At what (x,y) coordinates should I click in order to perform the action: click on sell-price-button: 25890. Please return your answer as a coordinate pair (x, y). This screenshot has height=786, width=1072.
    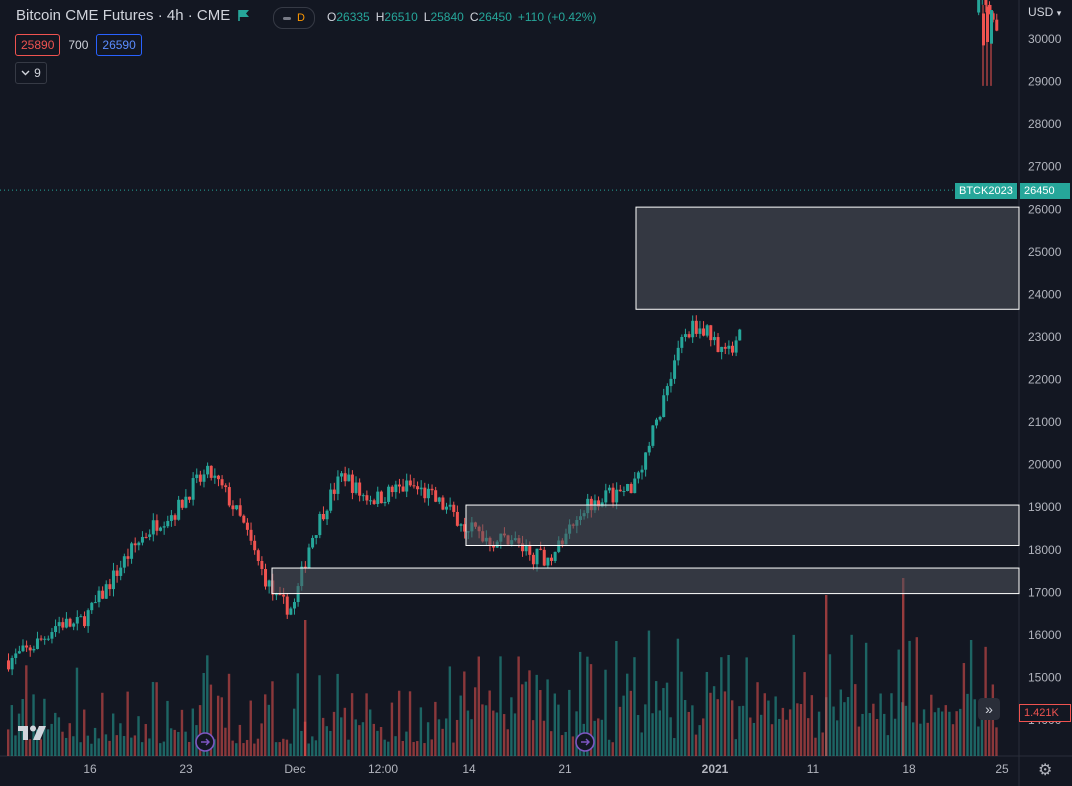
    Looking at the image, I should click on (38, 45).